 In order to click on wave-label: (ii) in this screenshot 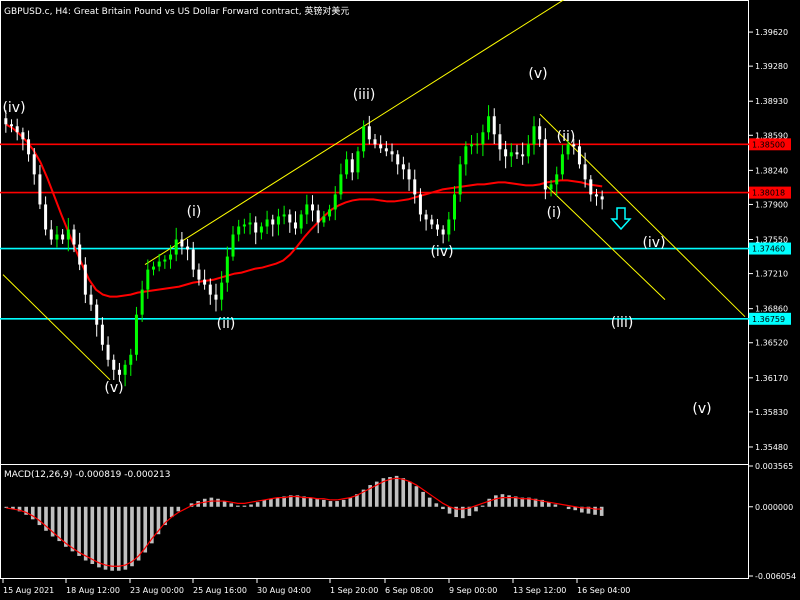, I will do `click(566, 137)`.